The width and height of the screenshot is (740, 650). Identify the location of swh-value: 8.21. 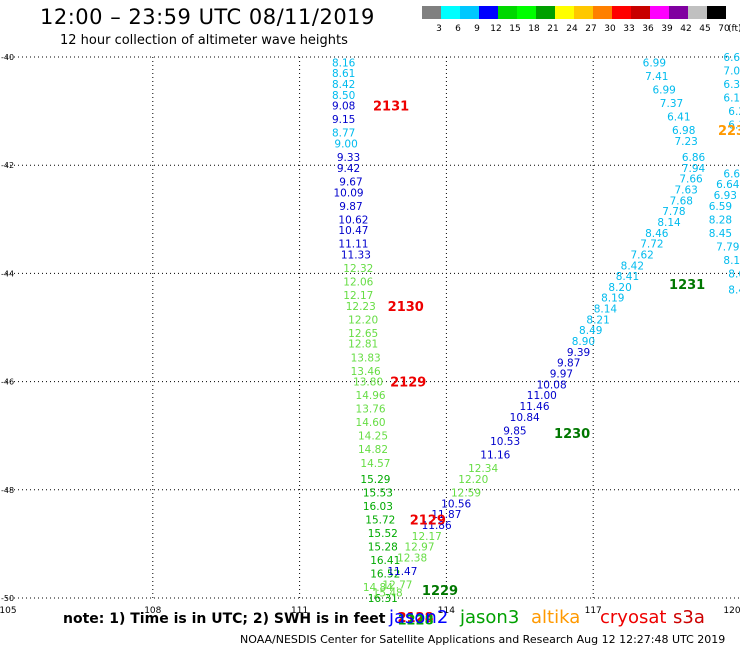
(597, 320).